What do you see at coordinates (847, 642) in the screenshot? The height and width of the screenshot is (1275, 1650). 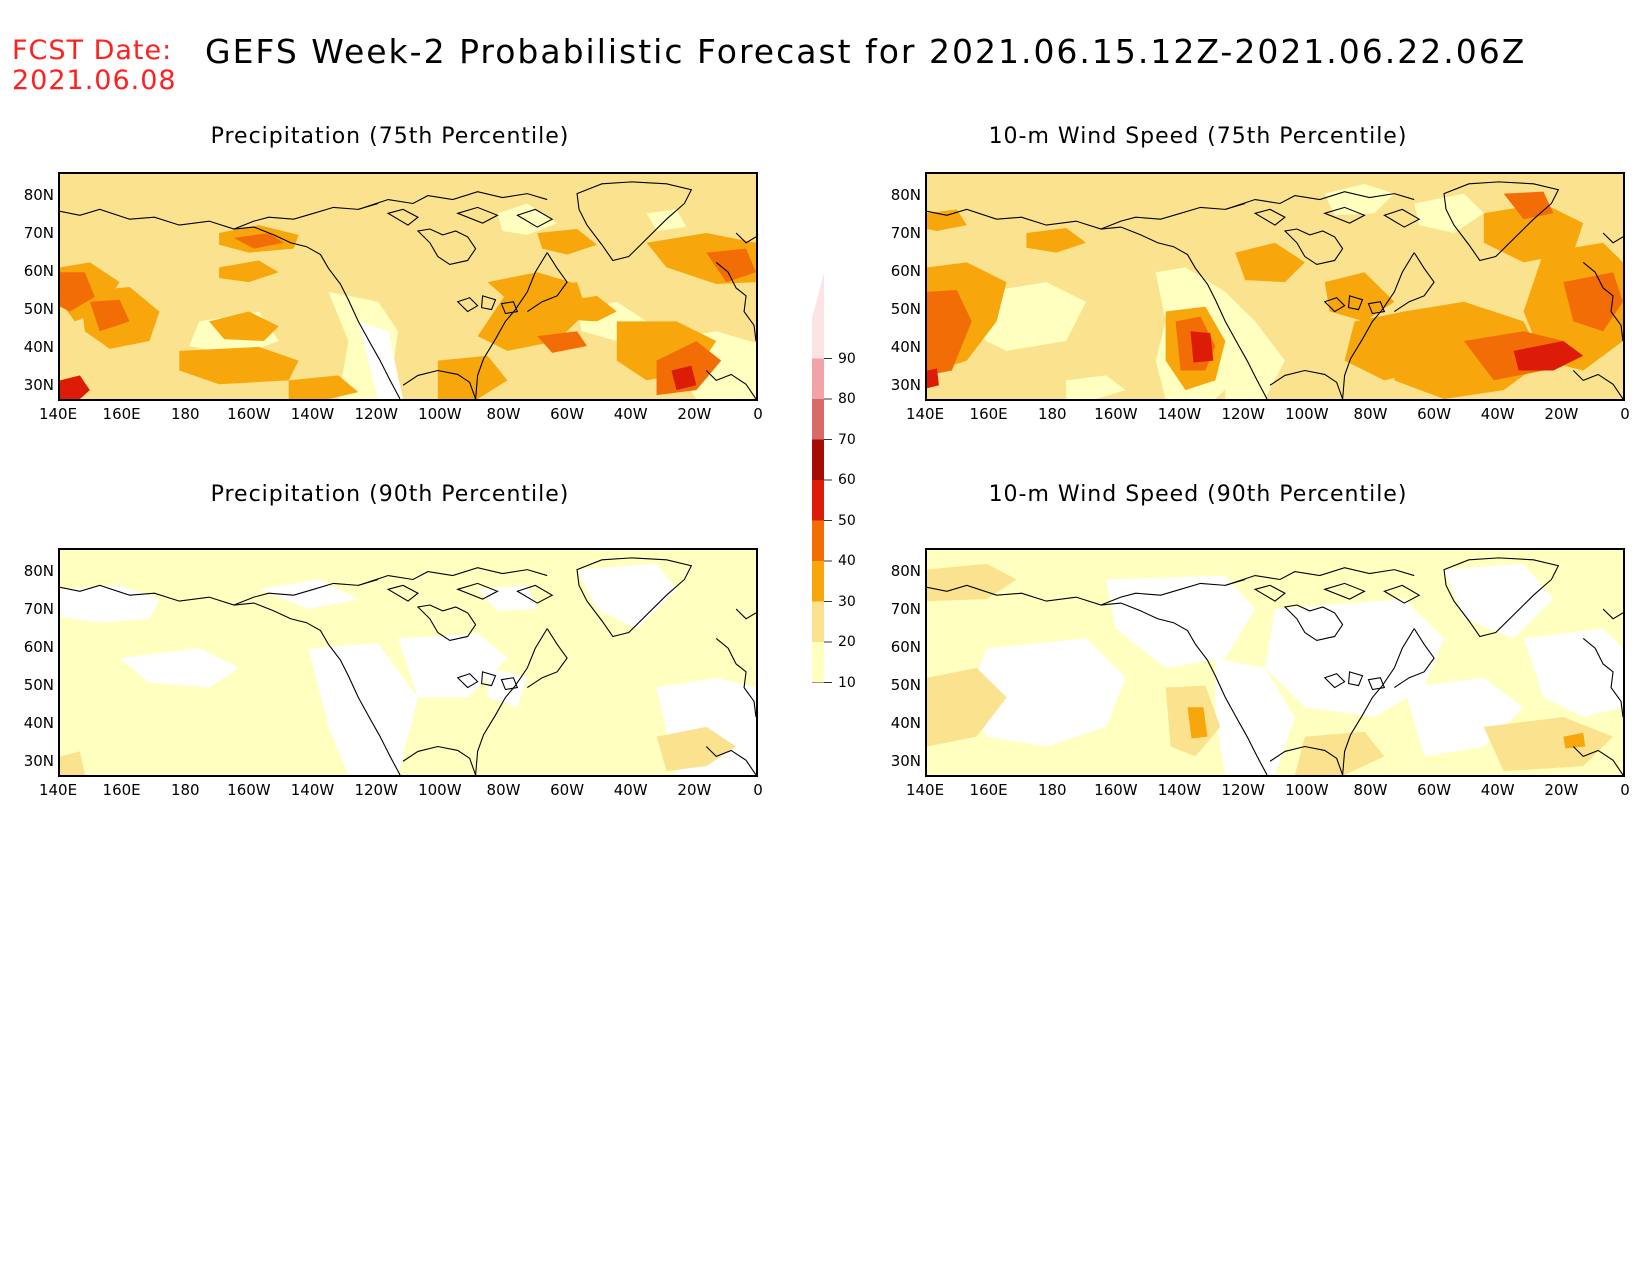 I see `colorbar-label: 20` at bounding box center [847, 642].